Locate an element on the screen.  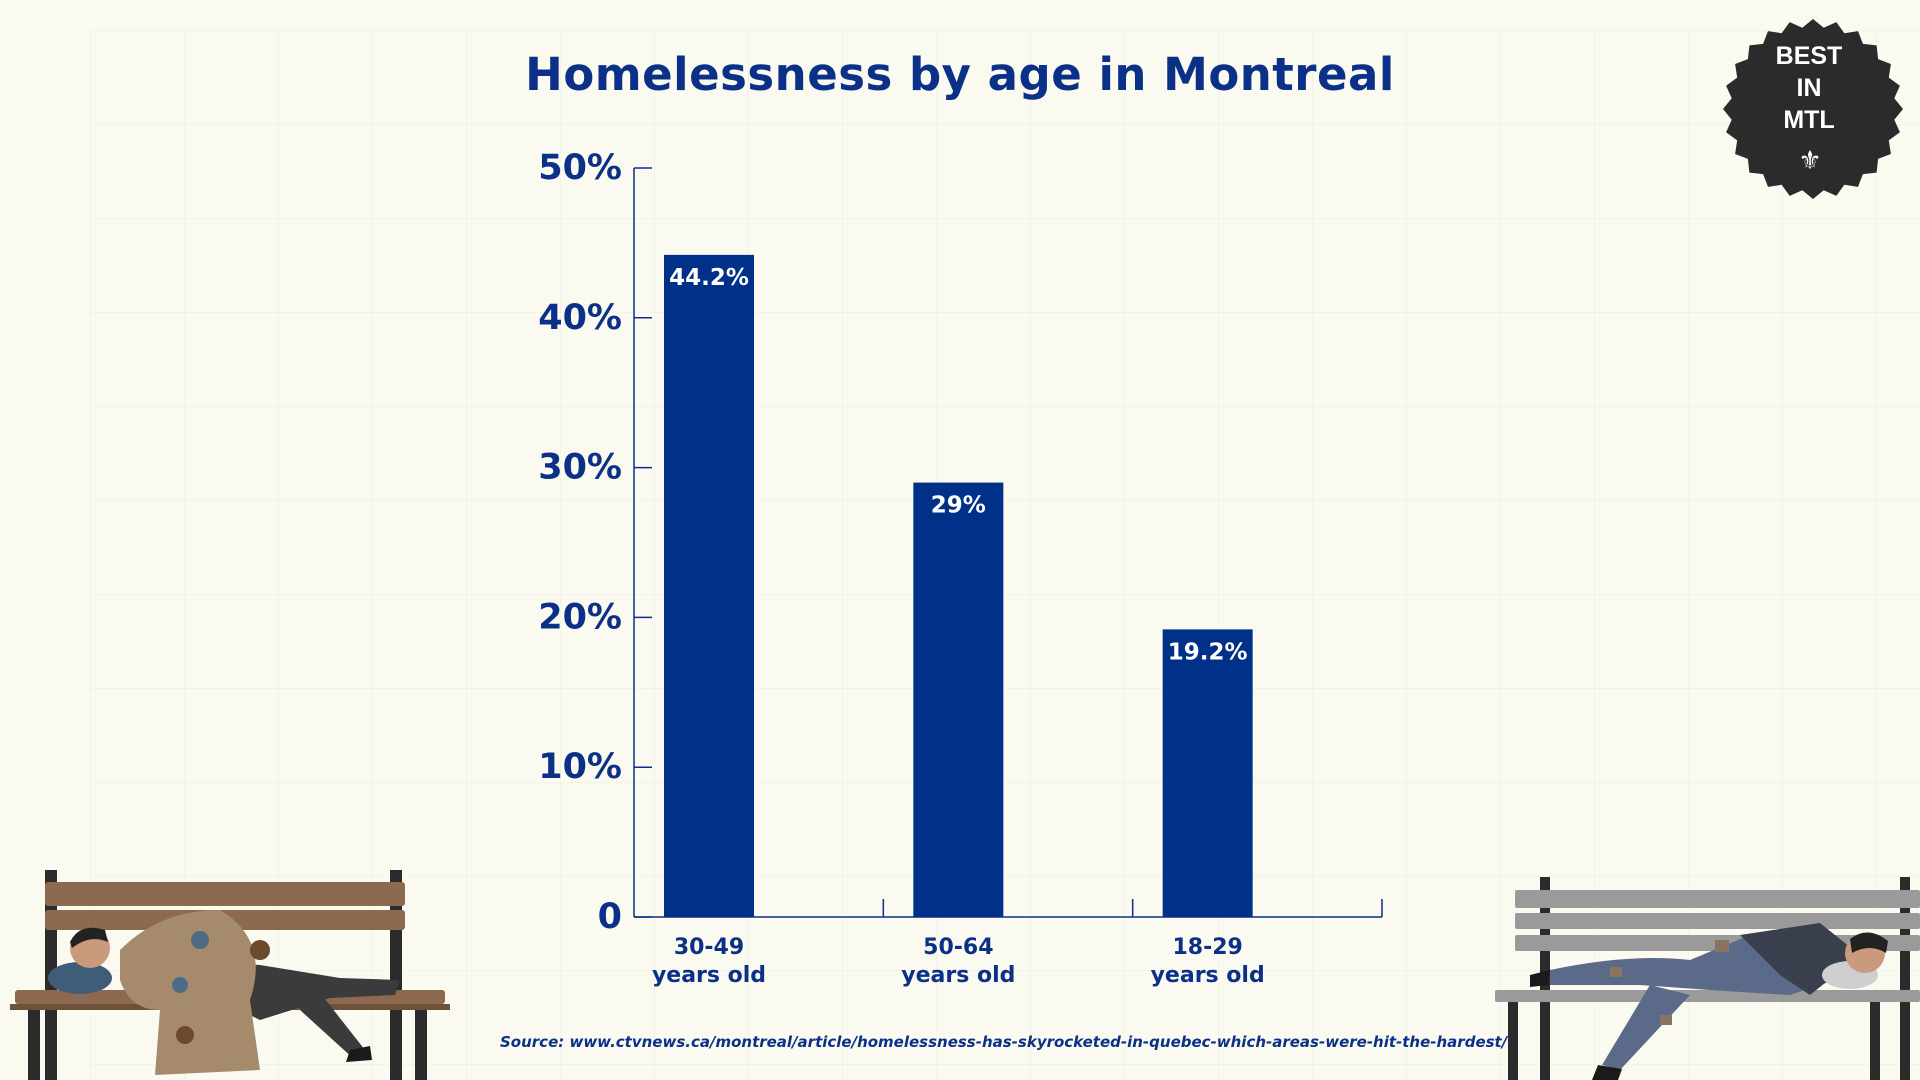
badge-line-3: MTL is located at coordinates (1809, 120).